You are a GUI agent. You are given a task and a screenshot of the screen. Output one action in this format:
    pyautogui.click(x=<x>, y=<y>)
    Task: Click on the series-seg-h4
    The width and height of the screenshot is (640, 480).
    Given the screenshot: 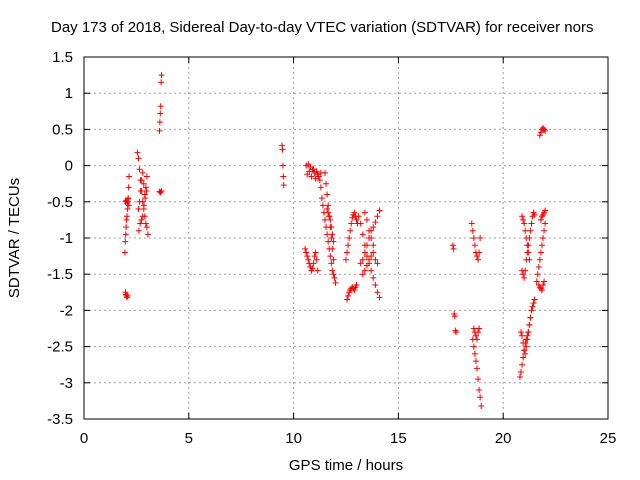 What is the action you would take?
    pyautogui.click(x=369, y=229)
    